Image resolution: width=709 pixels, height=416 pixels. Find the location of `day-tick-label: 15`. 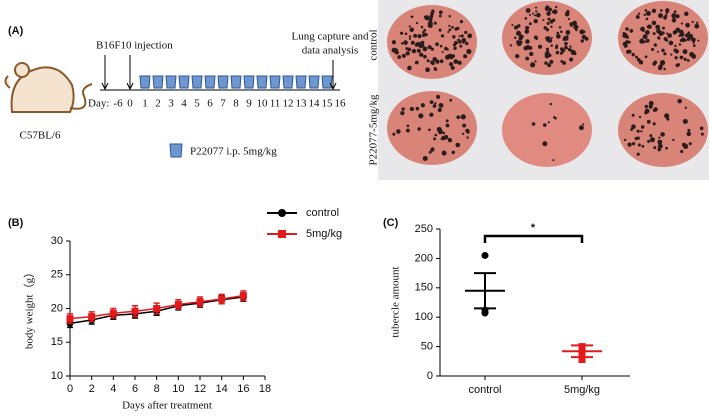

day-tick-label: 15 is located at coordinates (328, 104).